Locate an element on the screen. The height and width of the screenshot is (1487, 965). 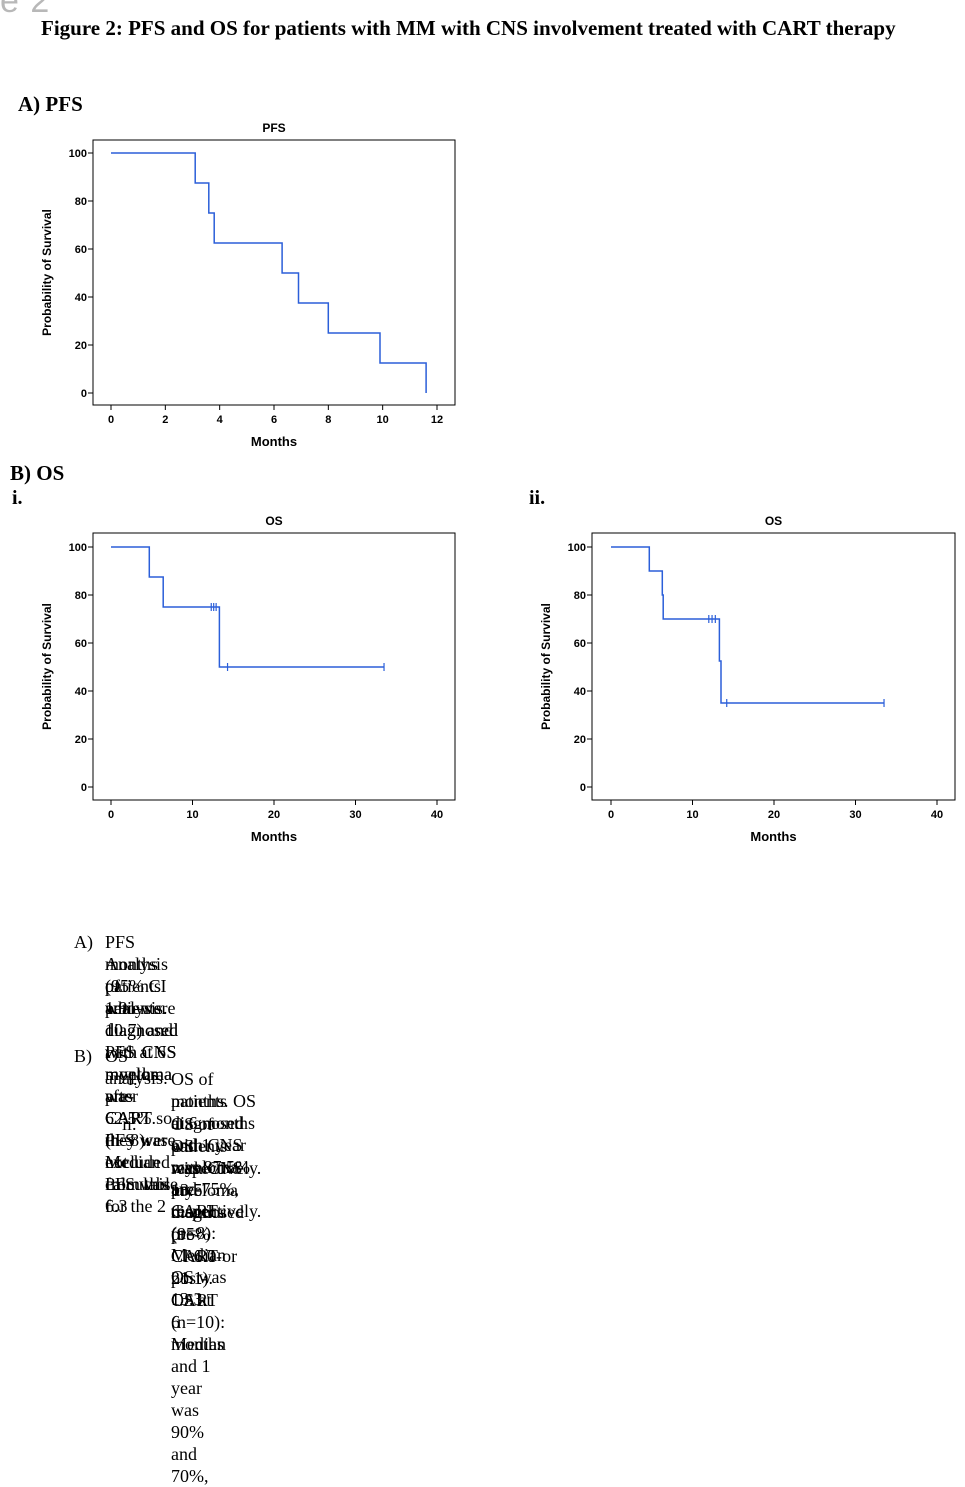
note-b-i-label: i. is located at coordinates (133, 1079).